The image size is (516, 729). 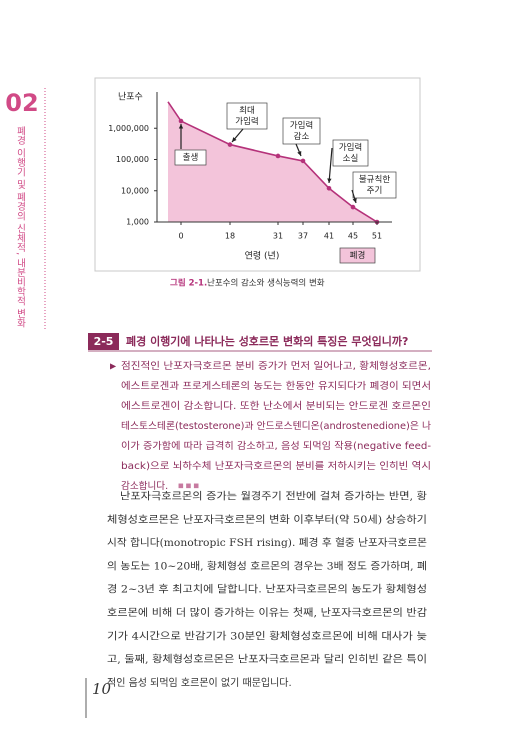 I want to click on annotation-text: 주기, so click(x=375, y=191).